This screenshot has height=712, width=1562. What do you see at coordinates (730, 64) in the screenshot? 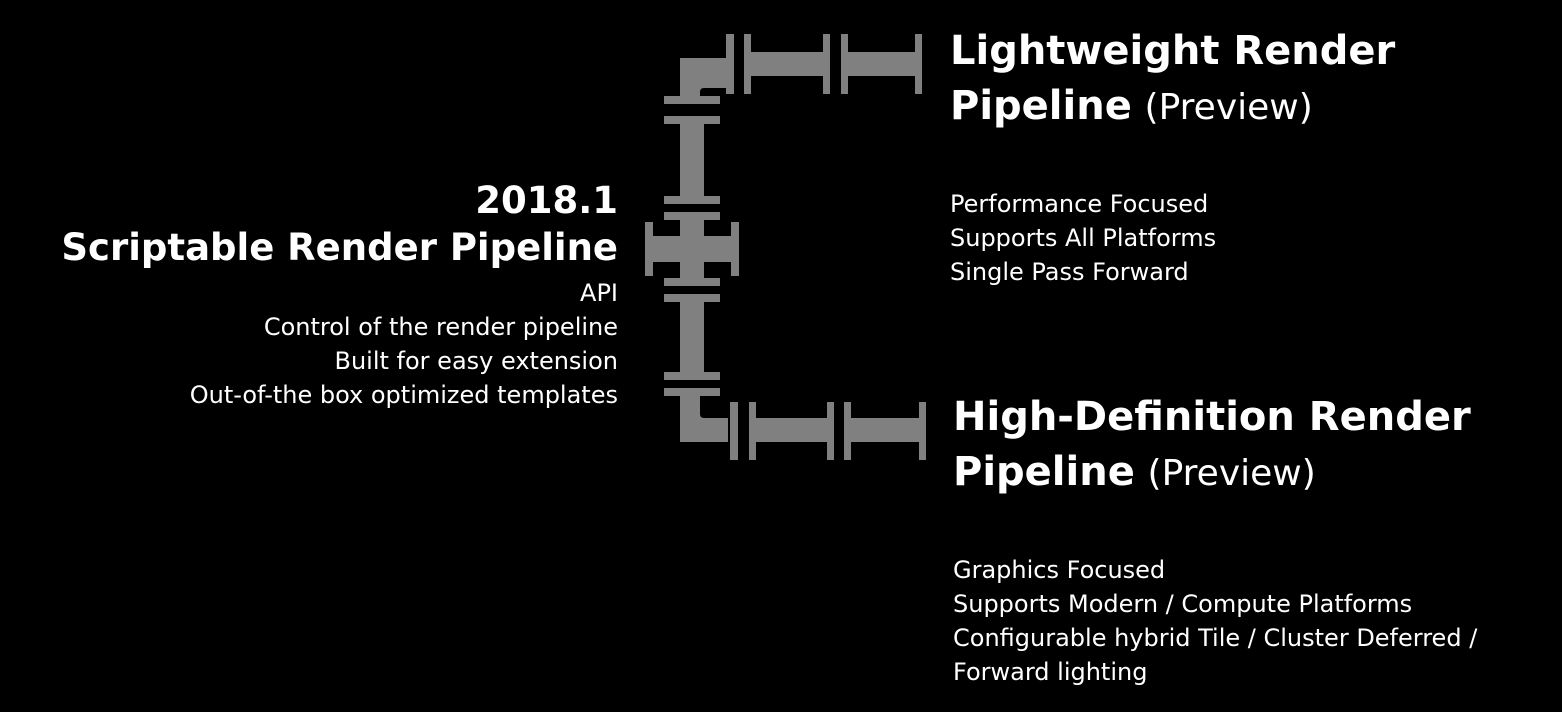
I see `top-elbow-flange-right` at bounding box center [730, 64].